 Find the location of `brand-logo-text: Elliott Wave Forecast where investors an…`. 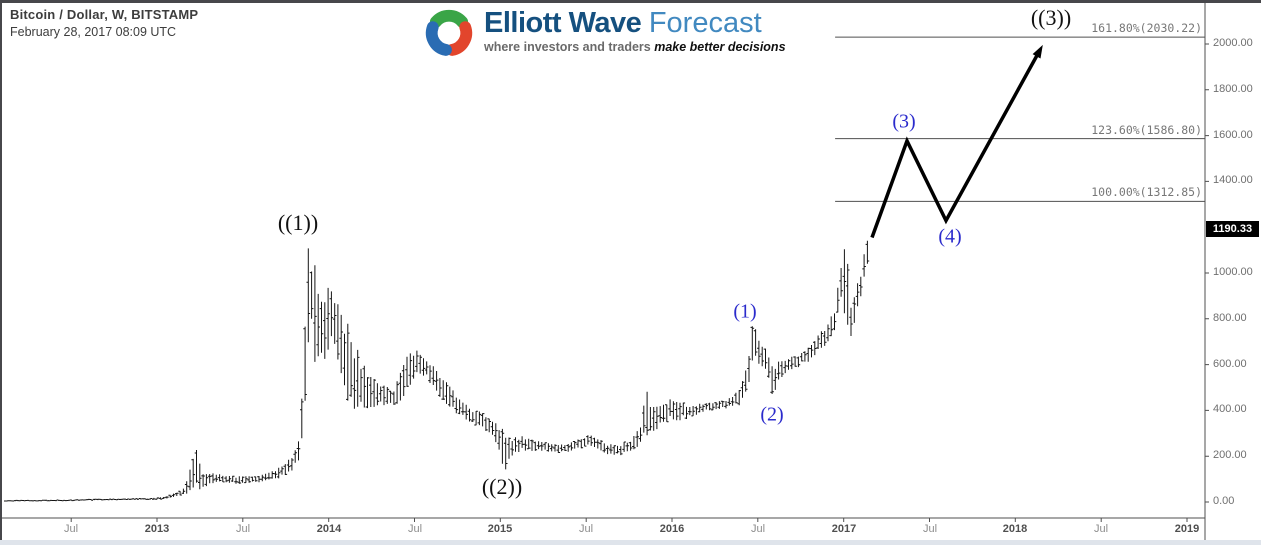

brand-logo-text: Elliott Wave Forecast where investors an… is located at coordinates (635, 29).